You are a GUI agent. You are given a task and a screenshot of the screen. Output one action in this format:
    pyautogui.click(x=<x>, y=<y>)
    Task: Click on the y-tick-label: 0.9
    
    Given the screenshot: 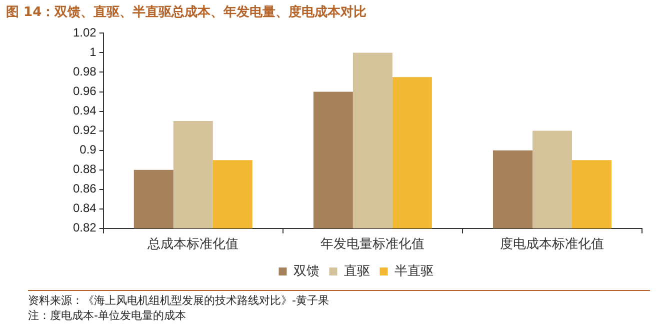 What is the action you would take?
    pyautogui.click(x=88, y=149)
    